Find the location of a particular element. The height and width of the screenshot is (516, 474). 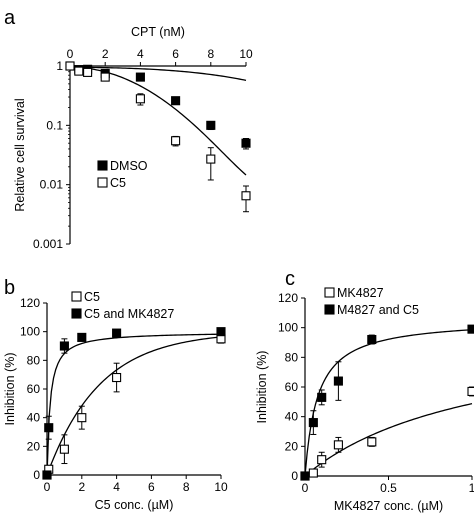

series-m4827-and-c5 is located at coordinates (387, 402).